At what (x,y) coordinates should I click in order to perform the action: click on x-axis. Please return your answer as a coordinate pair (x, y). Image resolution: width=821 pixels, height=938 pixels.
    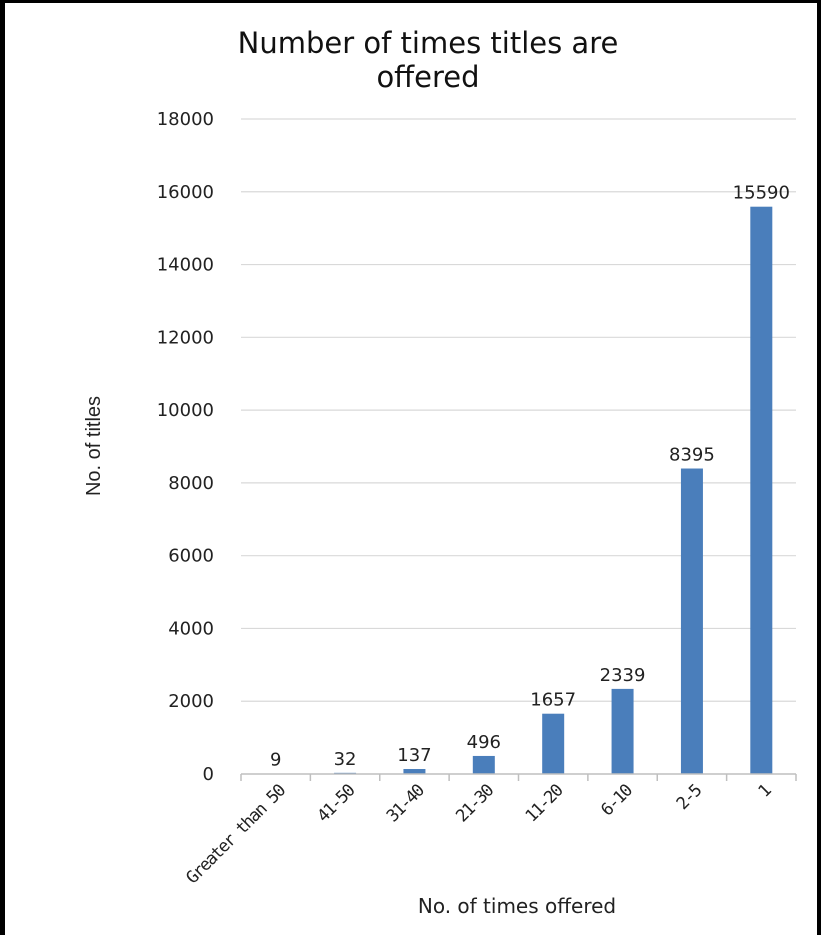
    Looking at the image, I should click on (518, 777).